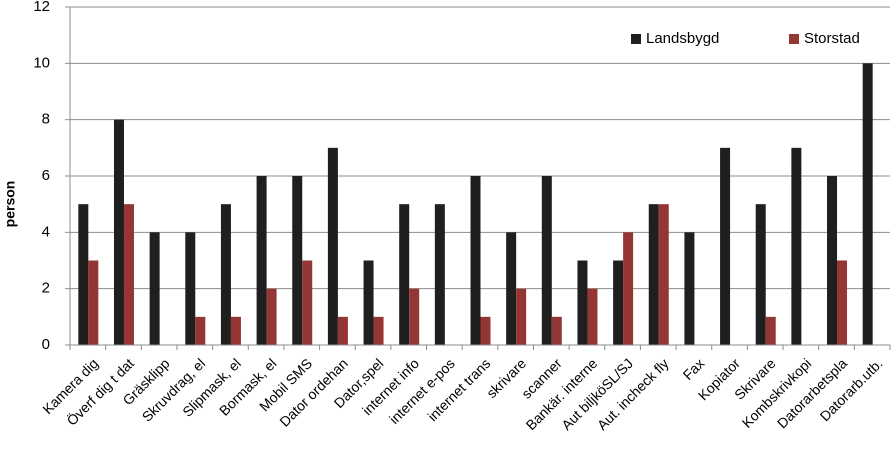  Describe the element at coordinates (832, 38) in the screenshot. I see `legend-label-storstad: Storstad` at that location.